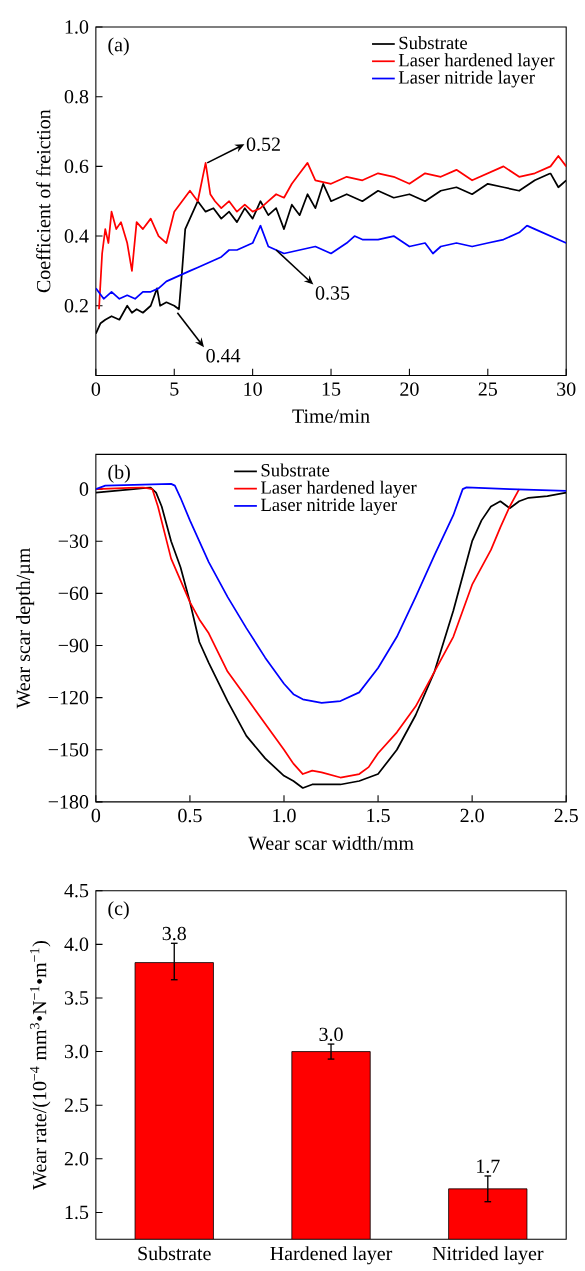 Image resolution: width=585 pixels, height=1271 pixels. Describe the element at coordinates (24, 628) in the screenshot. I see `y-axis-title: Wear scar depth/µm` at that location.